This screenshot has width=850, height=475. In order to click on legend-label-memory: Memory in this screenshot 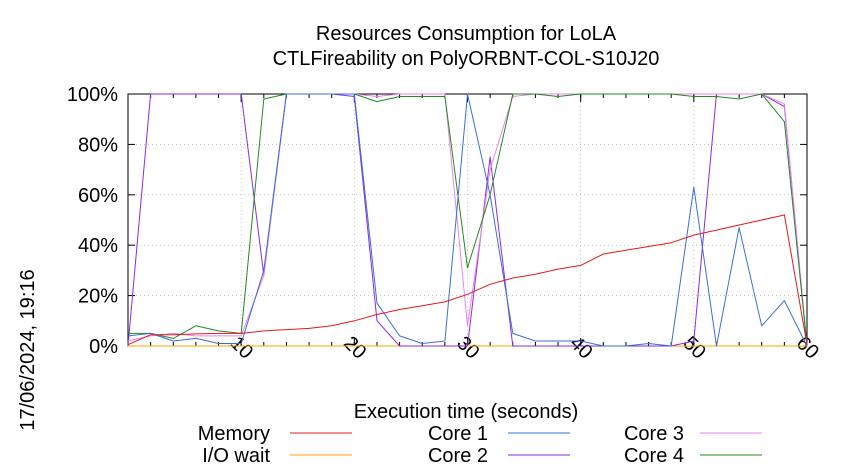, I will do `click(234, 434)`.